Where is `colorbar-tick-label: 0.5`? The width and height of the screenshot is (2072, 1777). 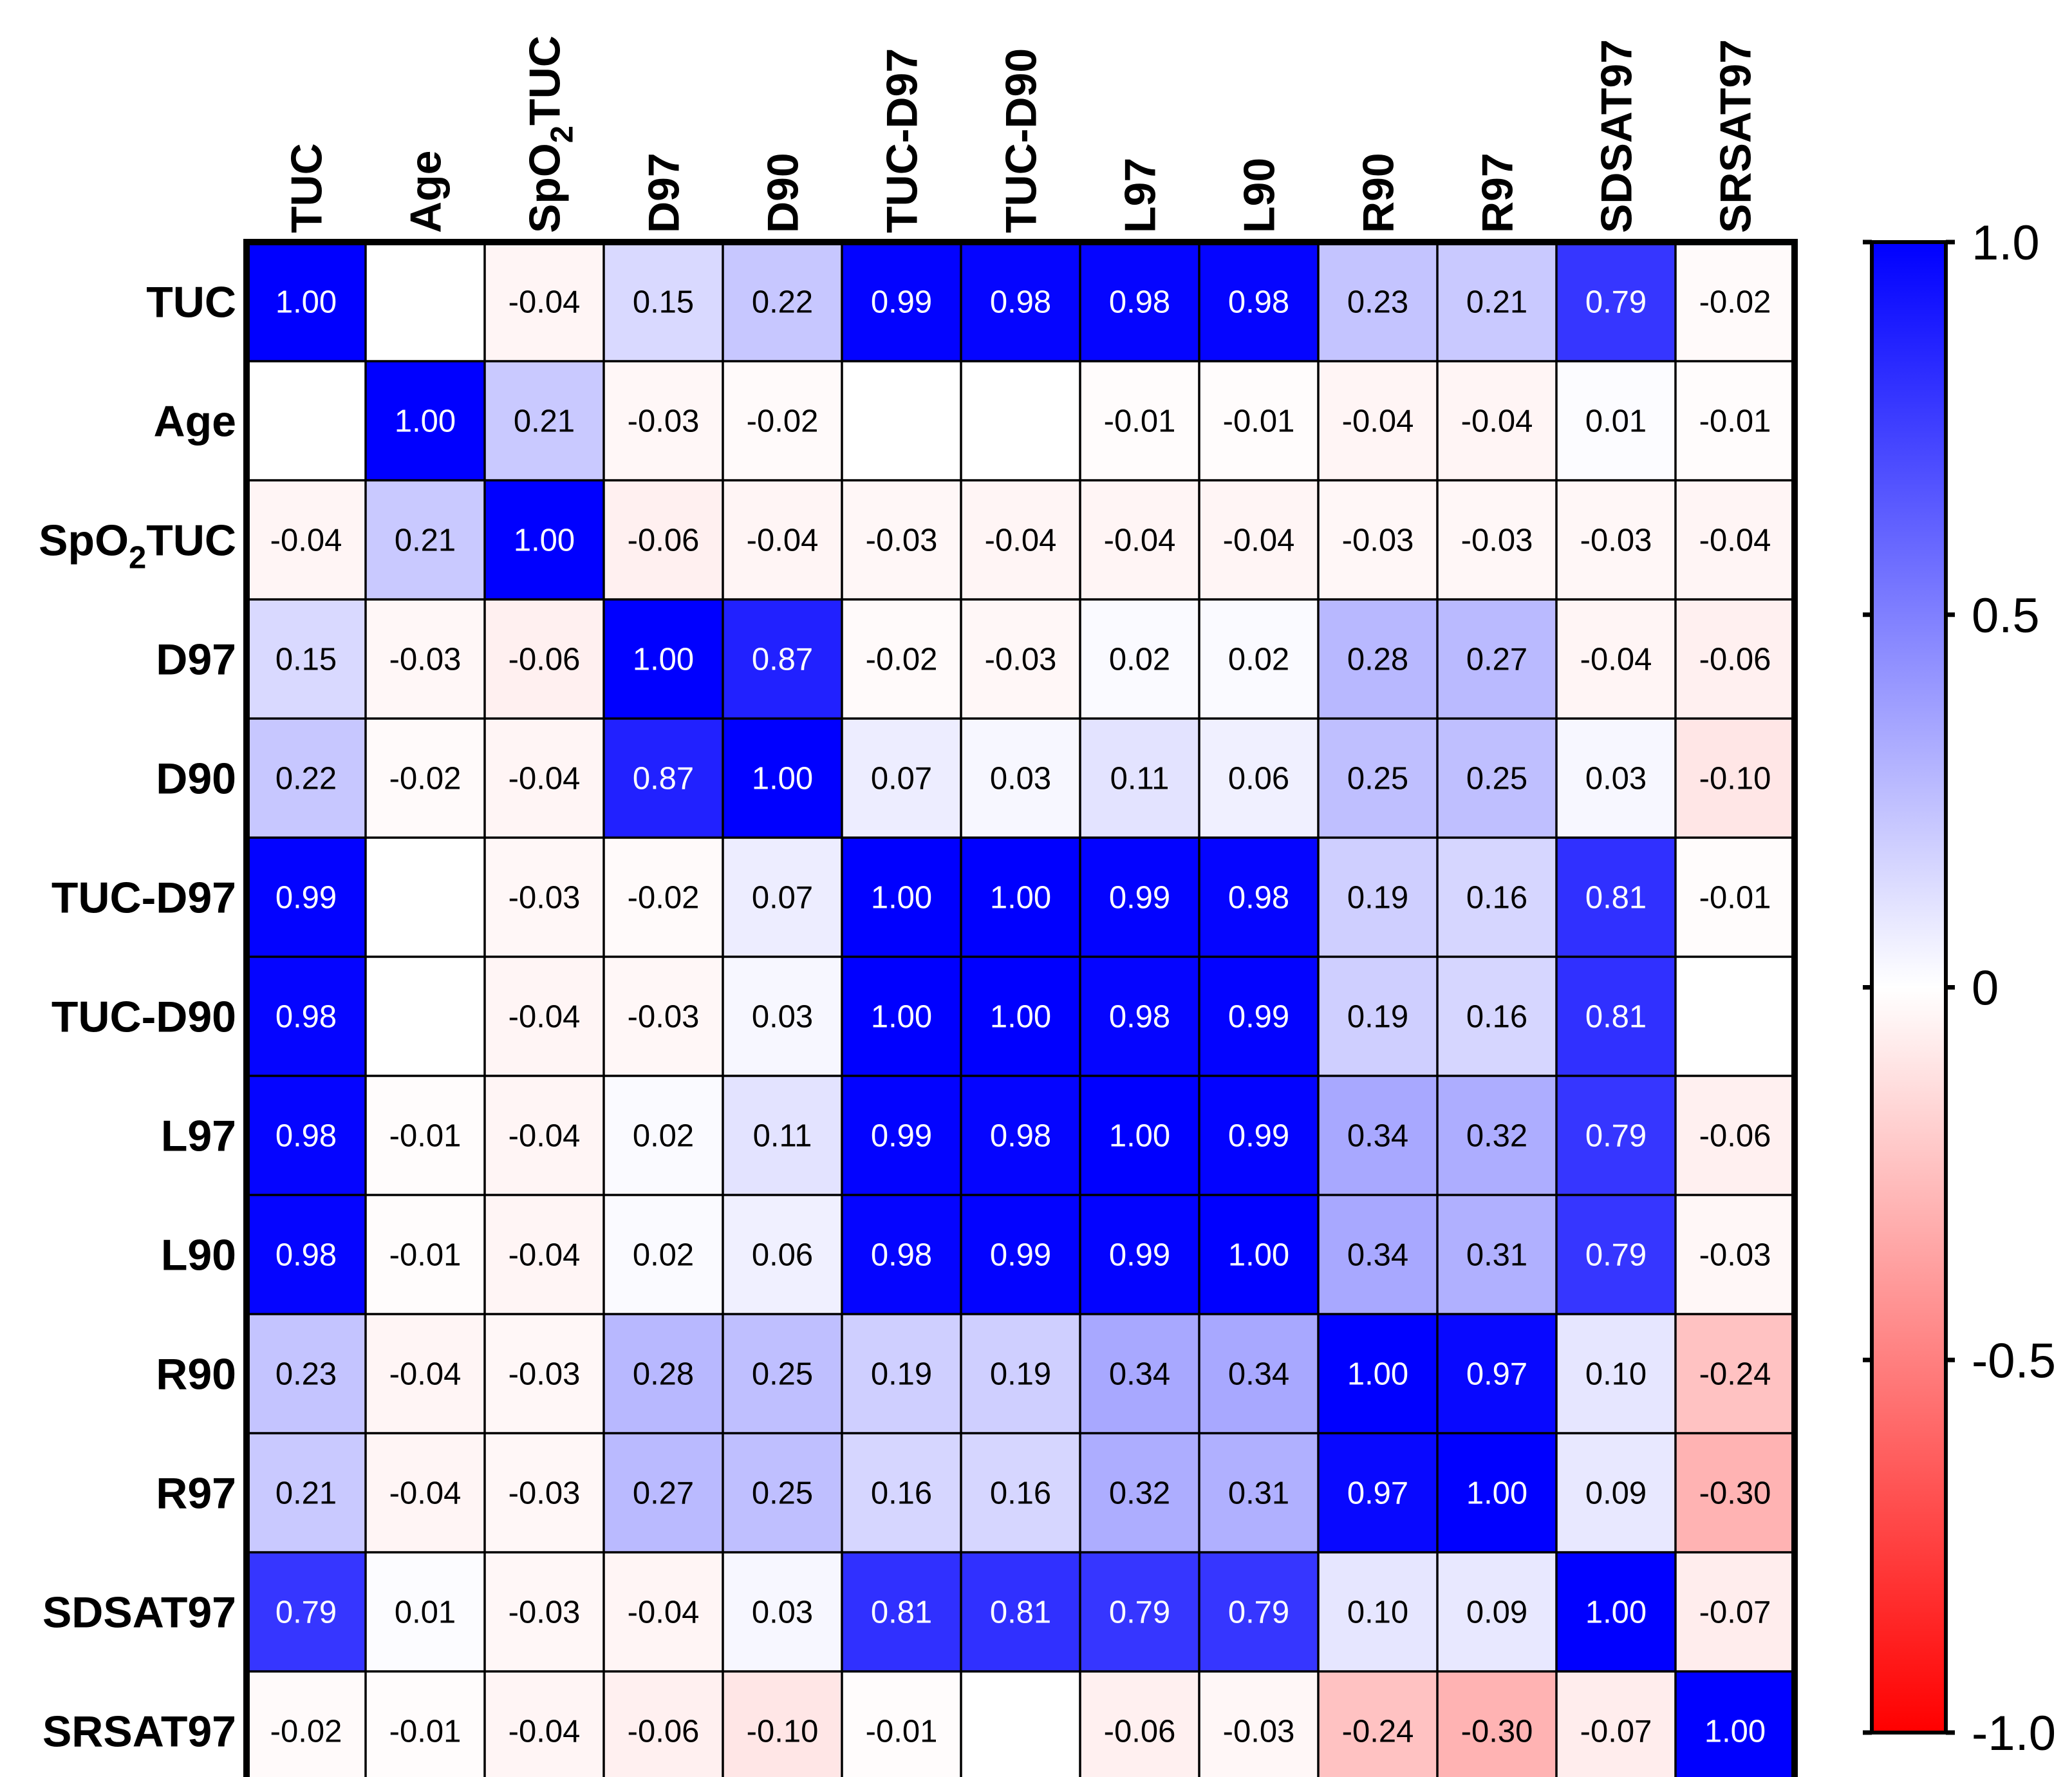 colorbar-tick-label: 0.5 is located at coordinates (2006, 615).